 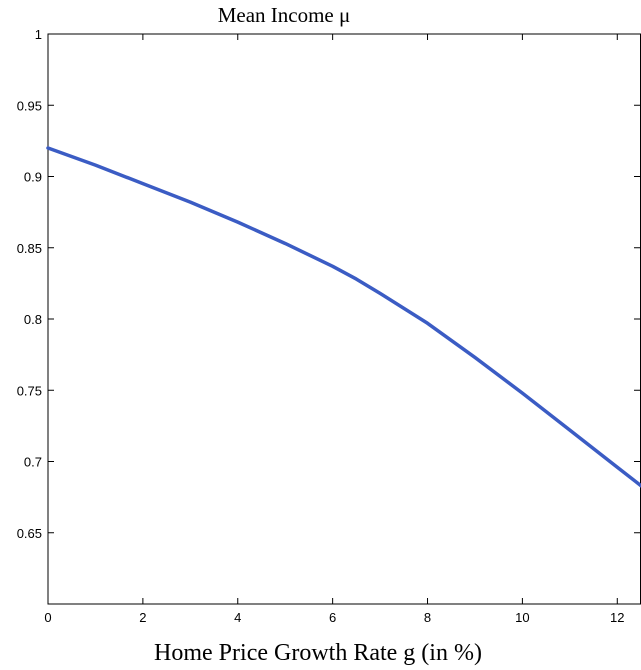 What do you see at coordinates (284, 15) in the screenshot?
I see `chart-title: Mean Income μ` at bounding box center [284, 15].